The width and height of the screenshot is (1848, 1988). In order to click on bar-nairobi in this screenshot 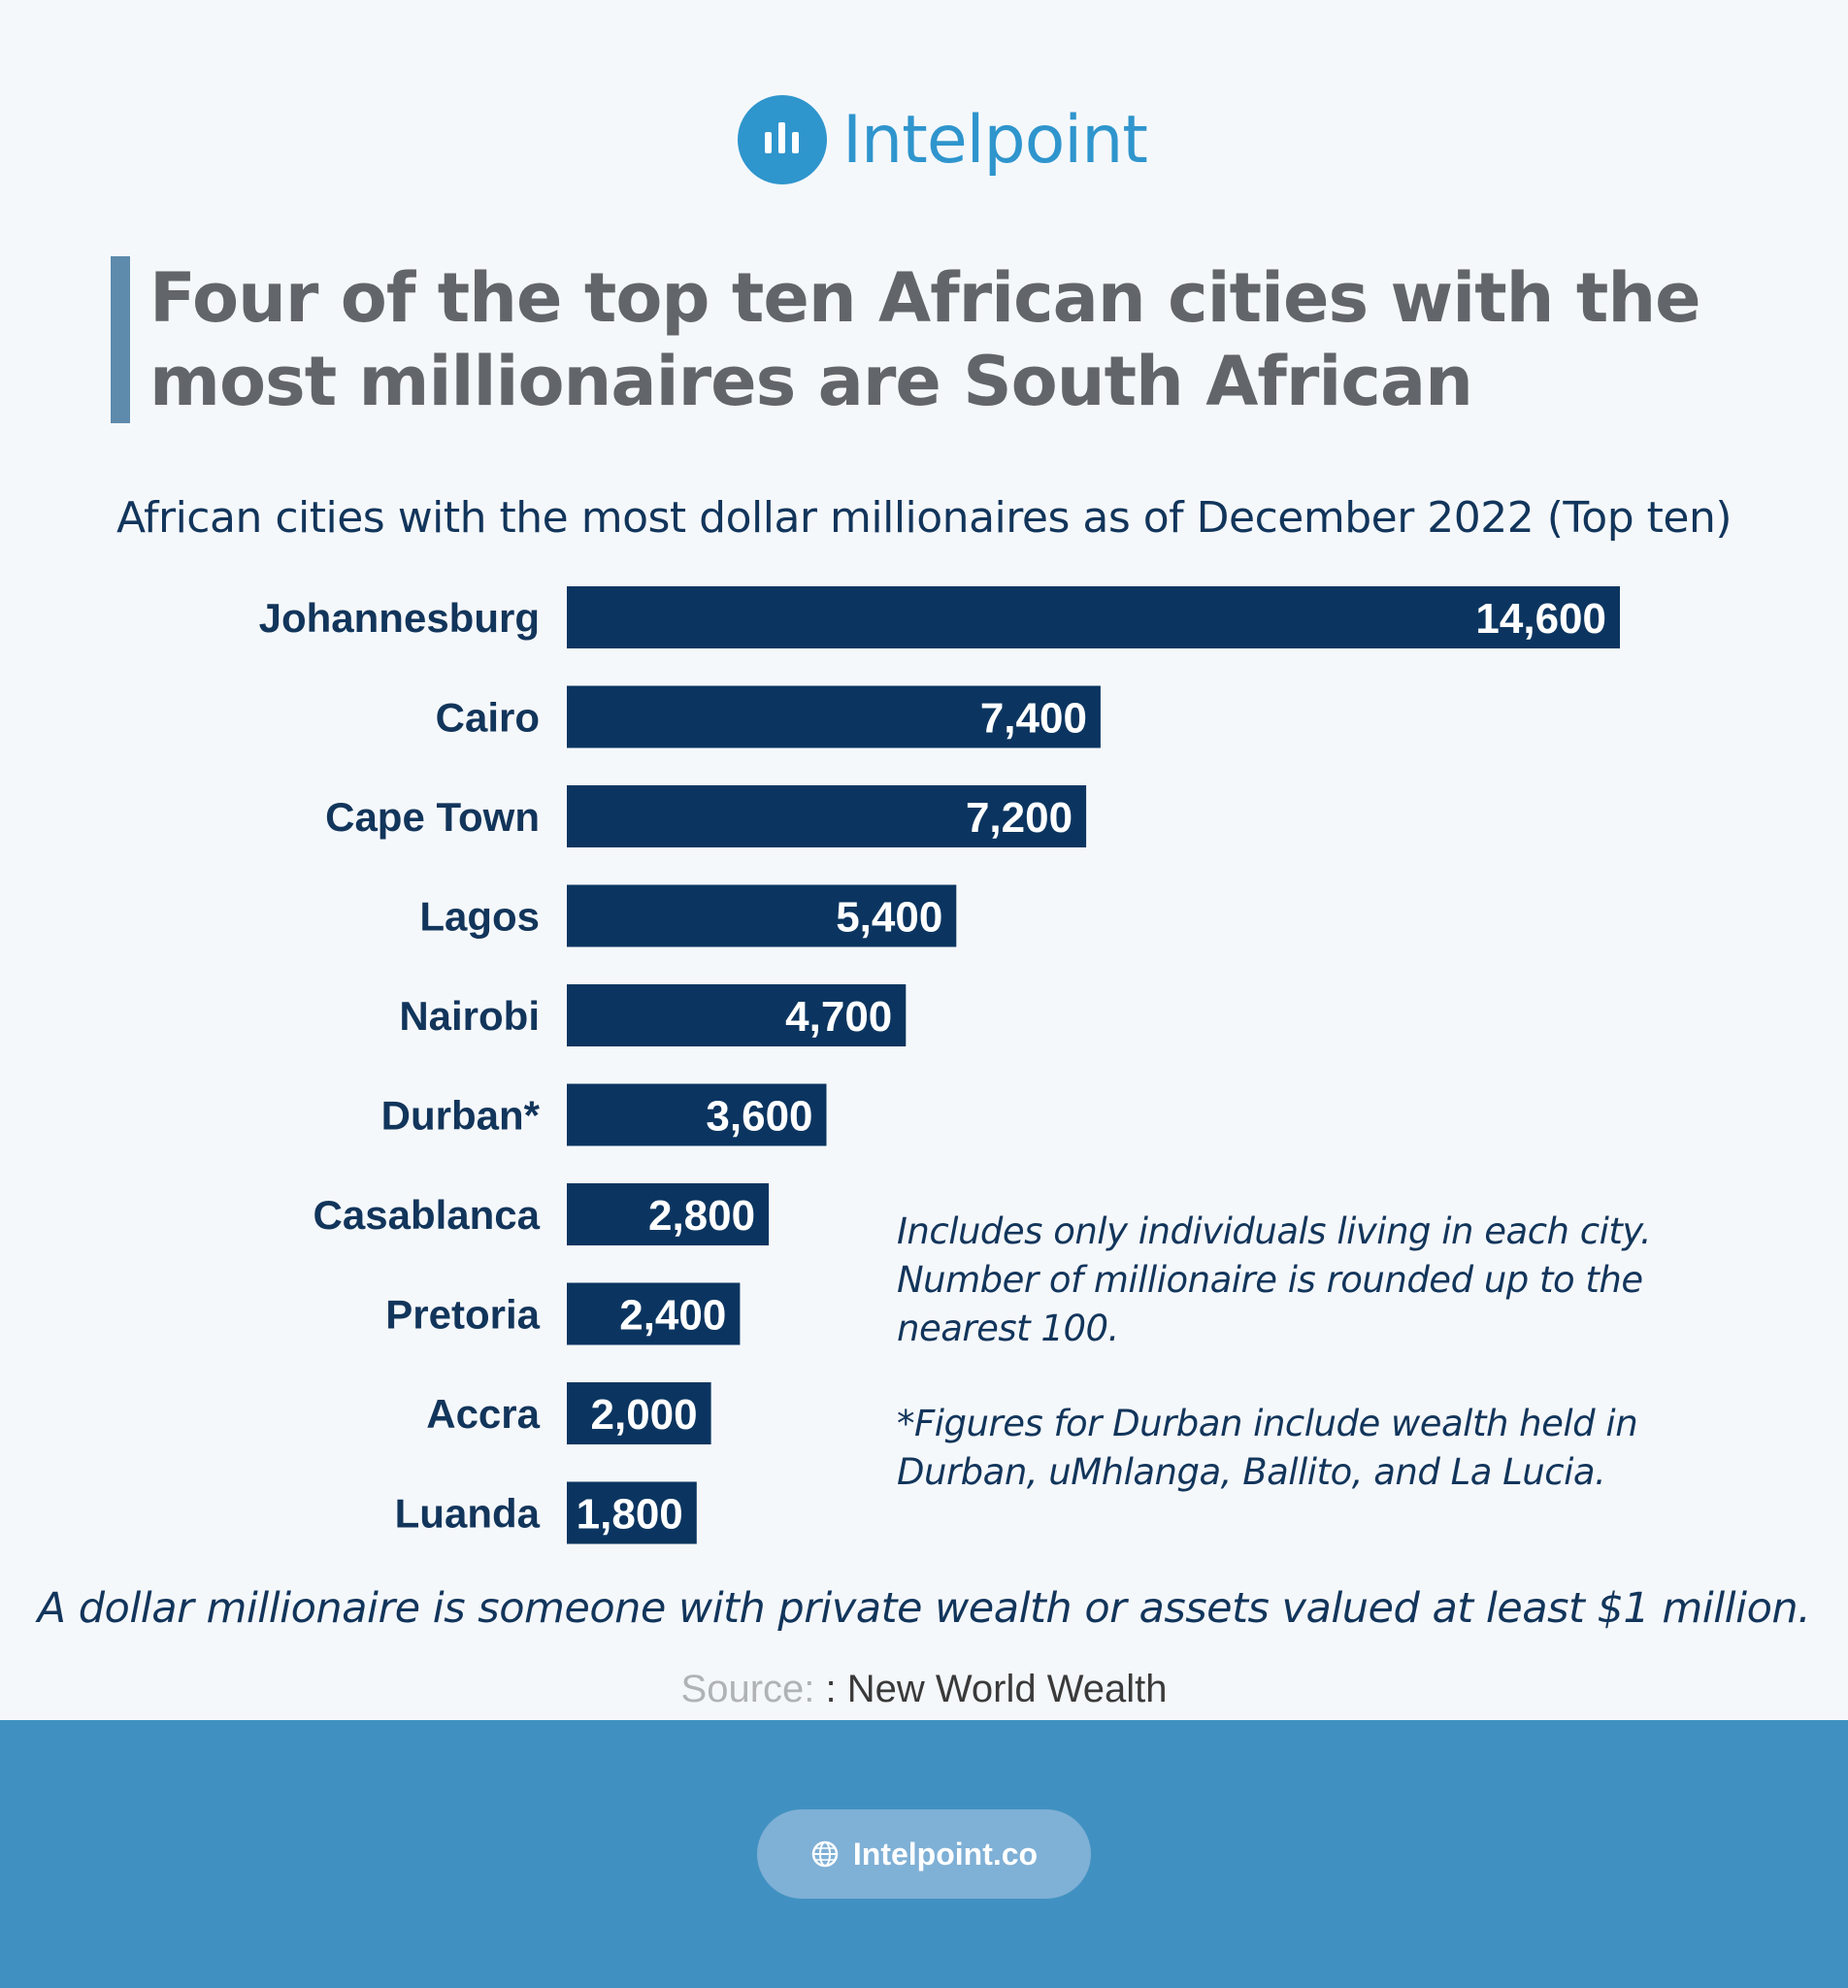, I will do `click(737, 1015)`.